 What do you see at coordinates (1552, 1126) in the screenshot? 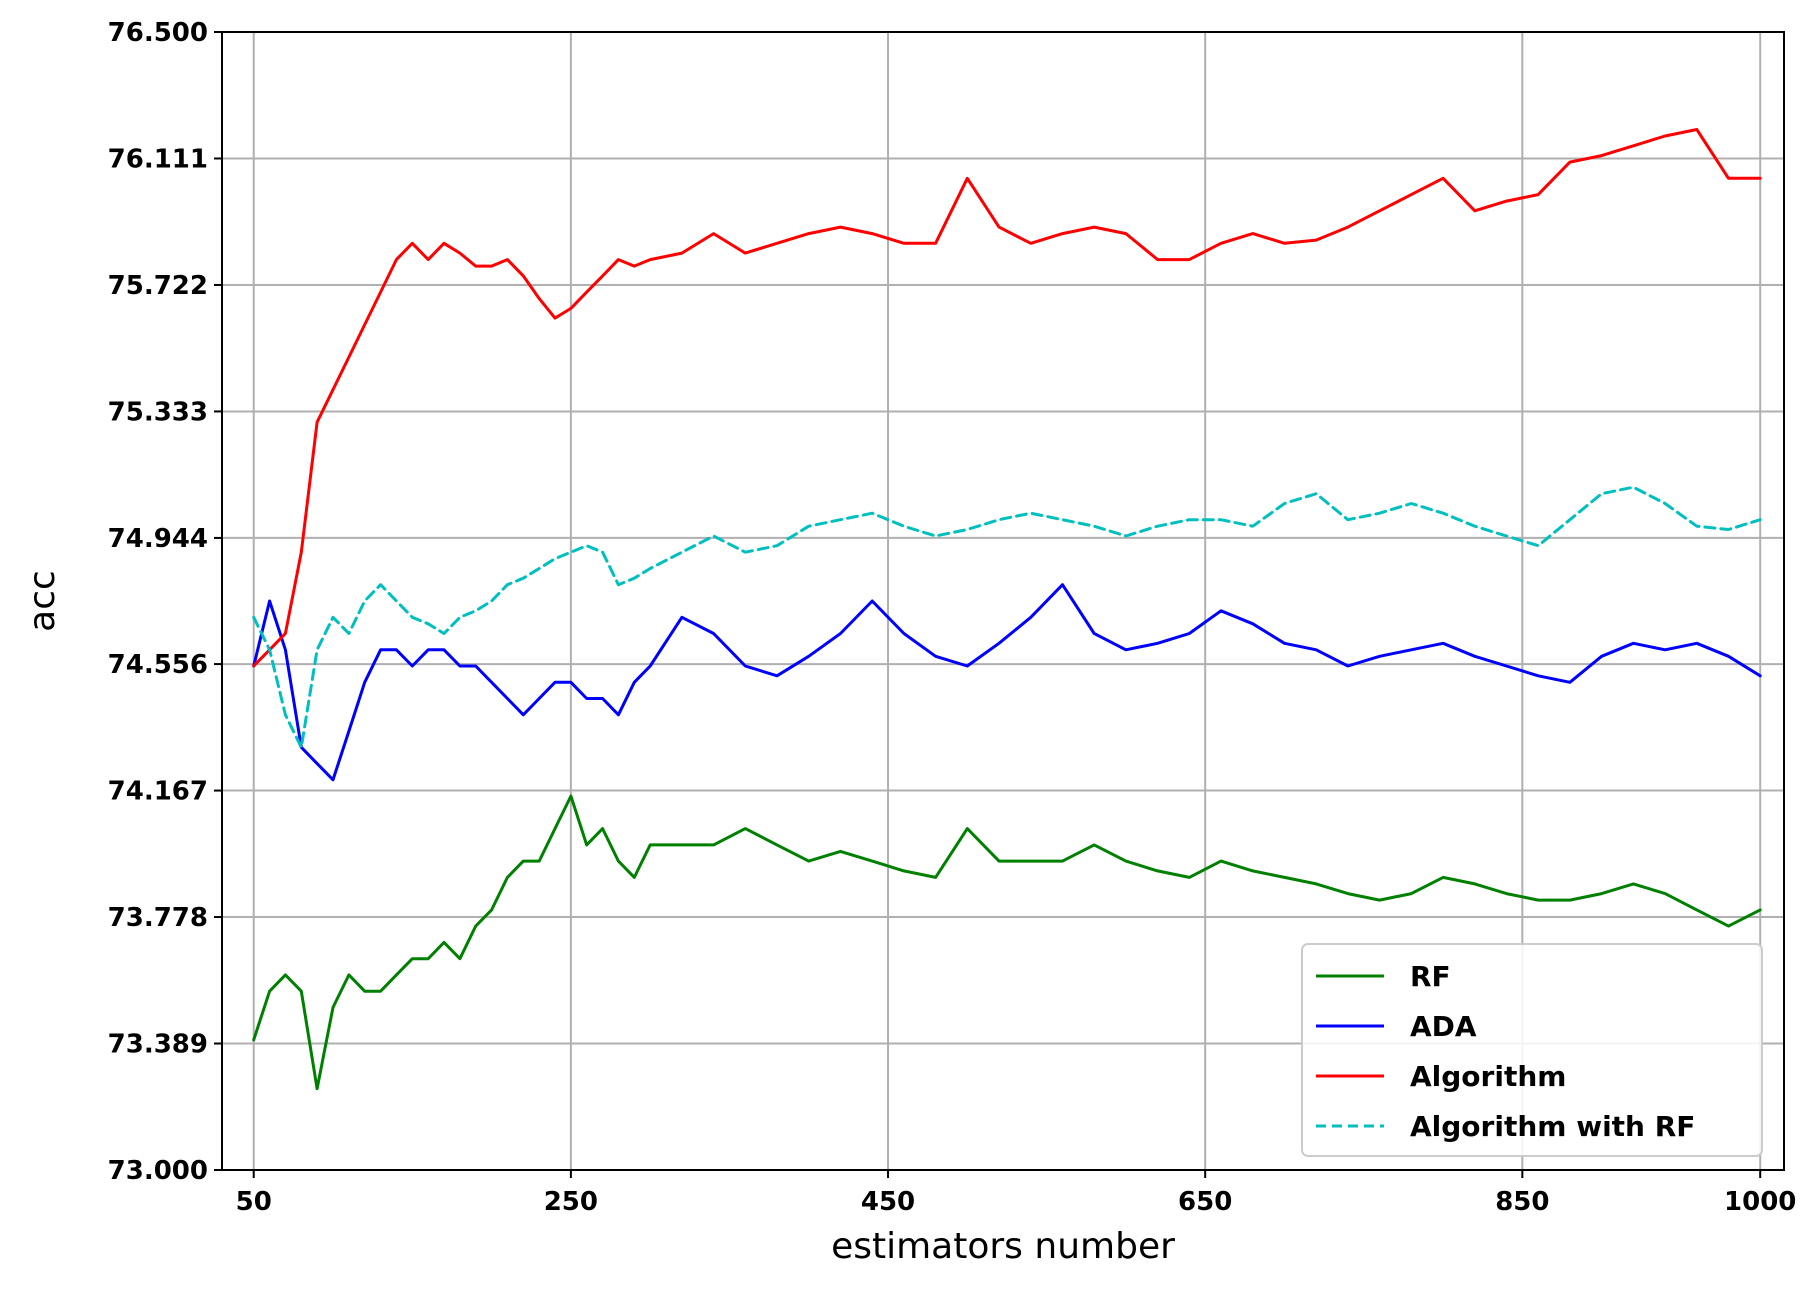
I see `legend-label: Algorithm with RF` at bounding box center [1552, 1126].